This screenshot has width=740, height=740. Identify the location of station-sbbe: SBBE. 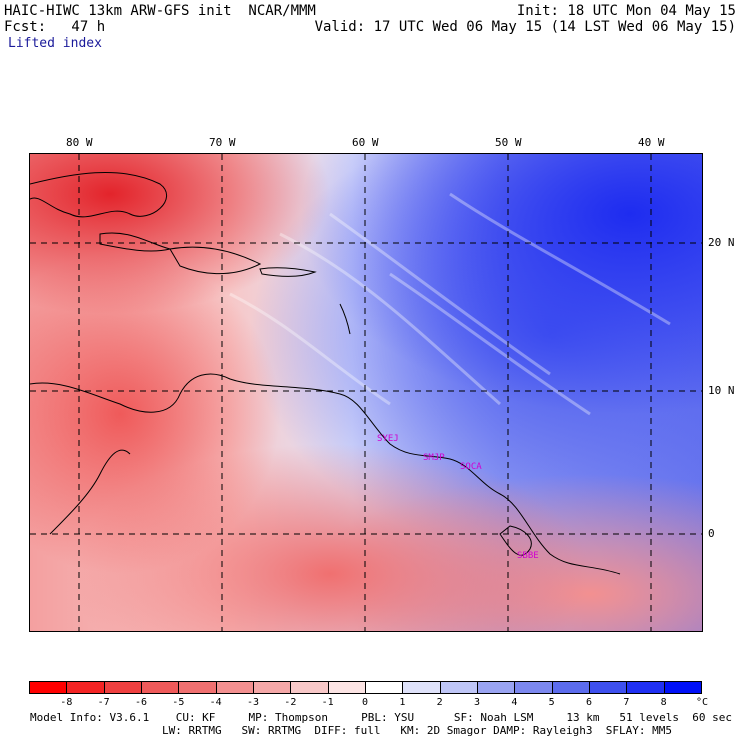
(528, 556).